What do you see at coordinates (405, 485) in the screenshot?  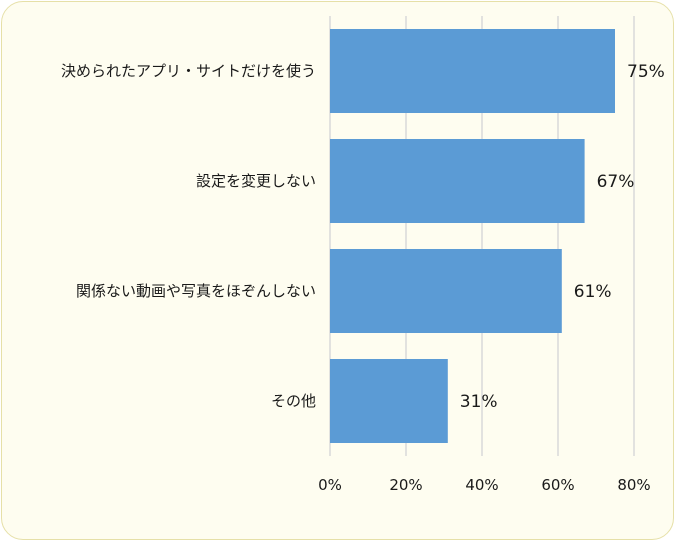 I see `x-tick-label: 20%` at bounding box center [405, 485].